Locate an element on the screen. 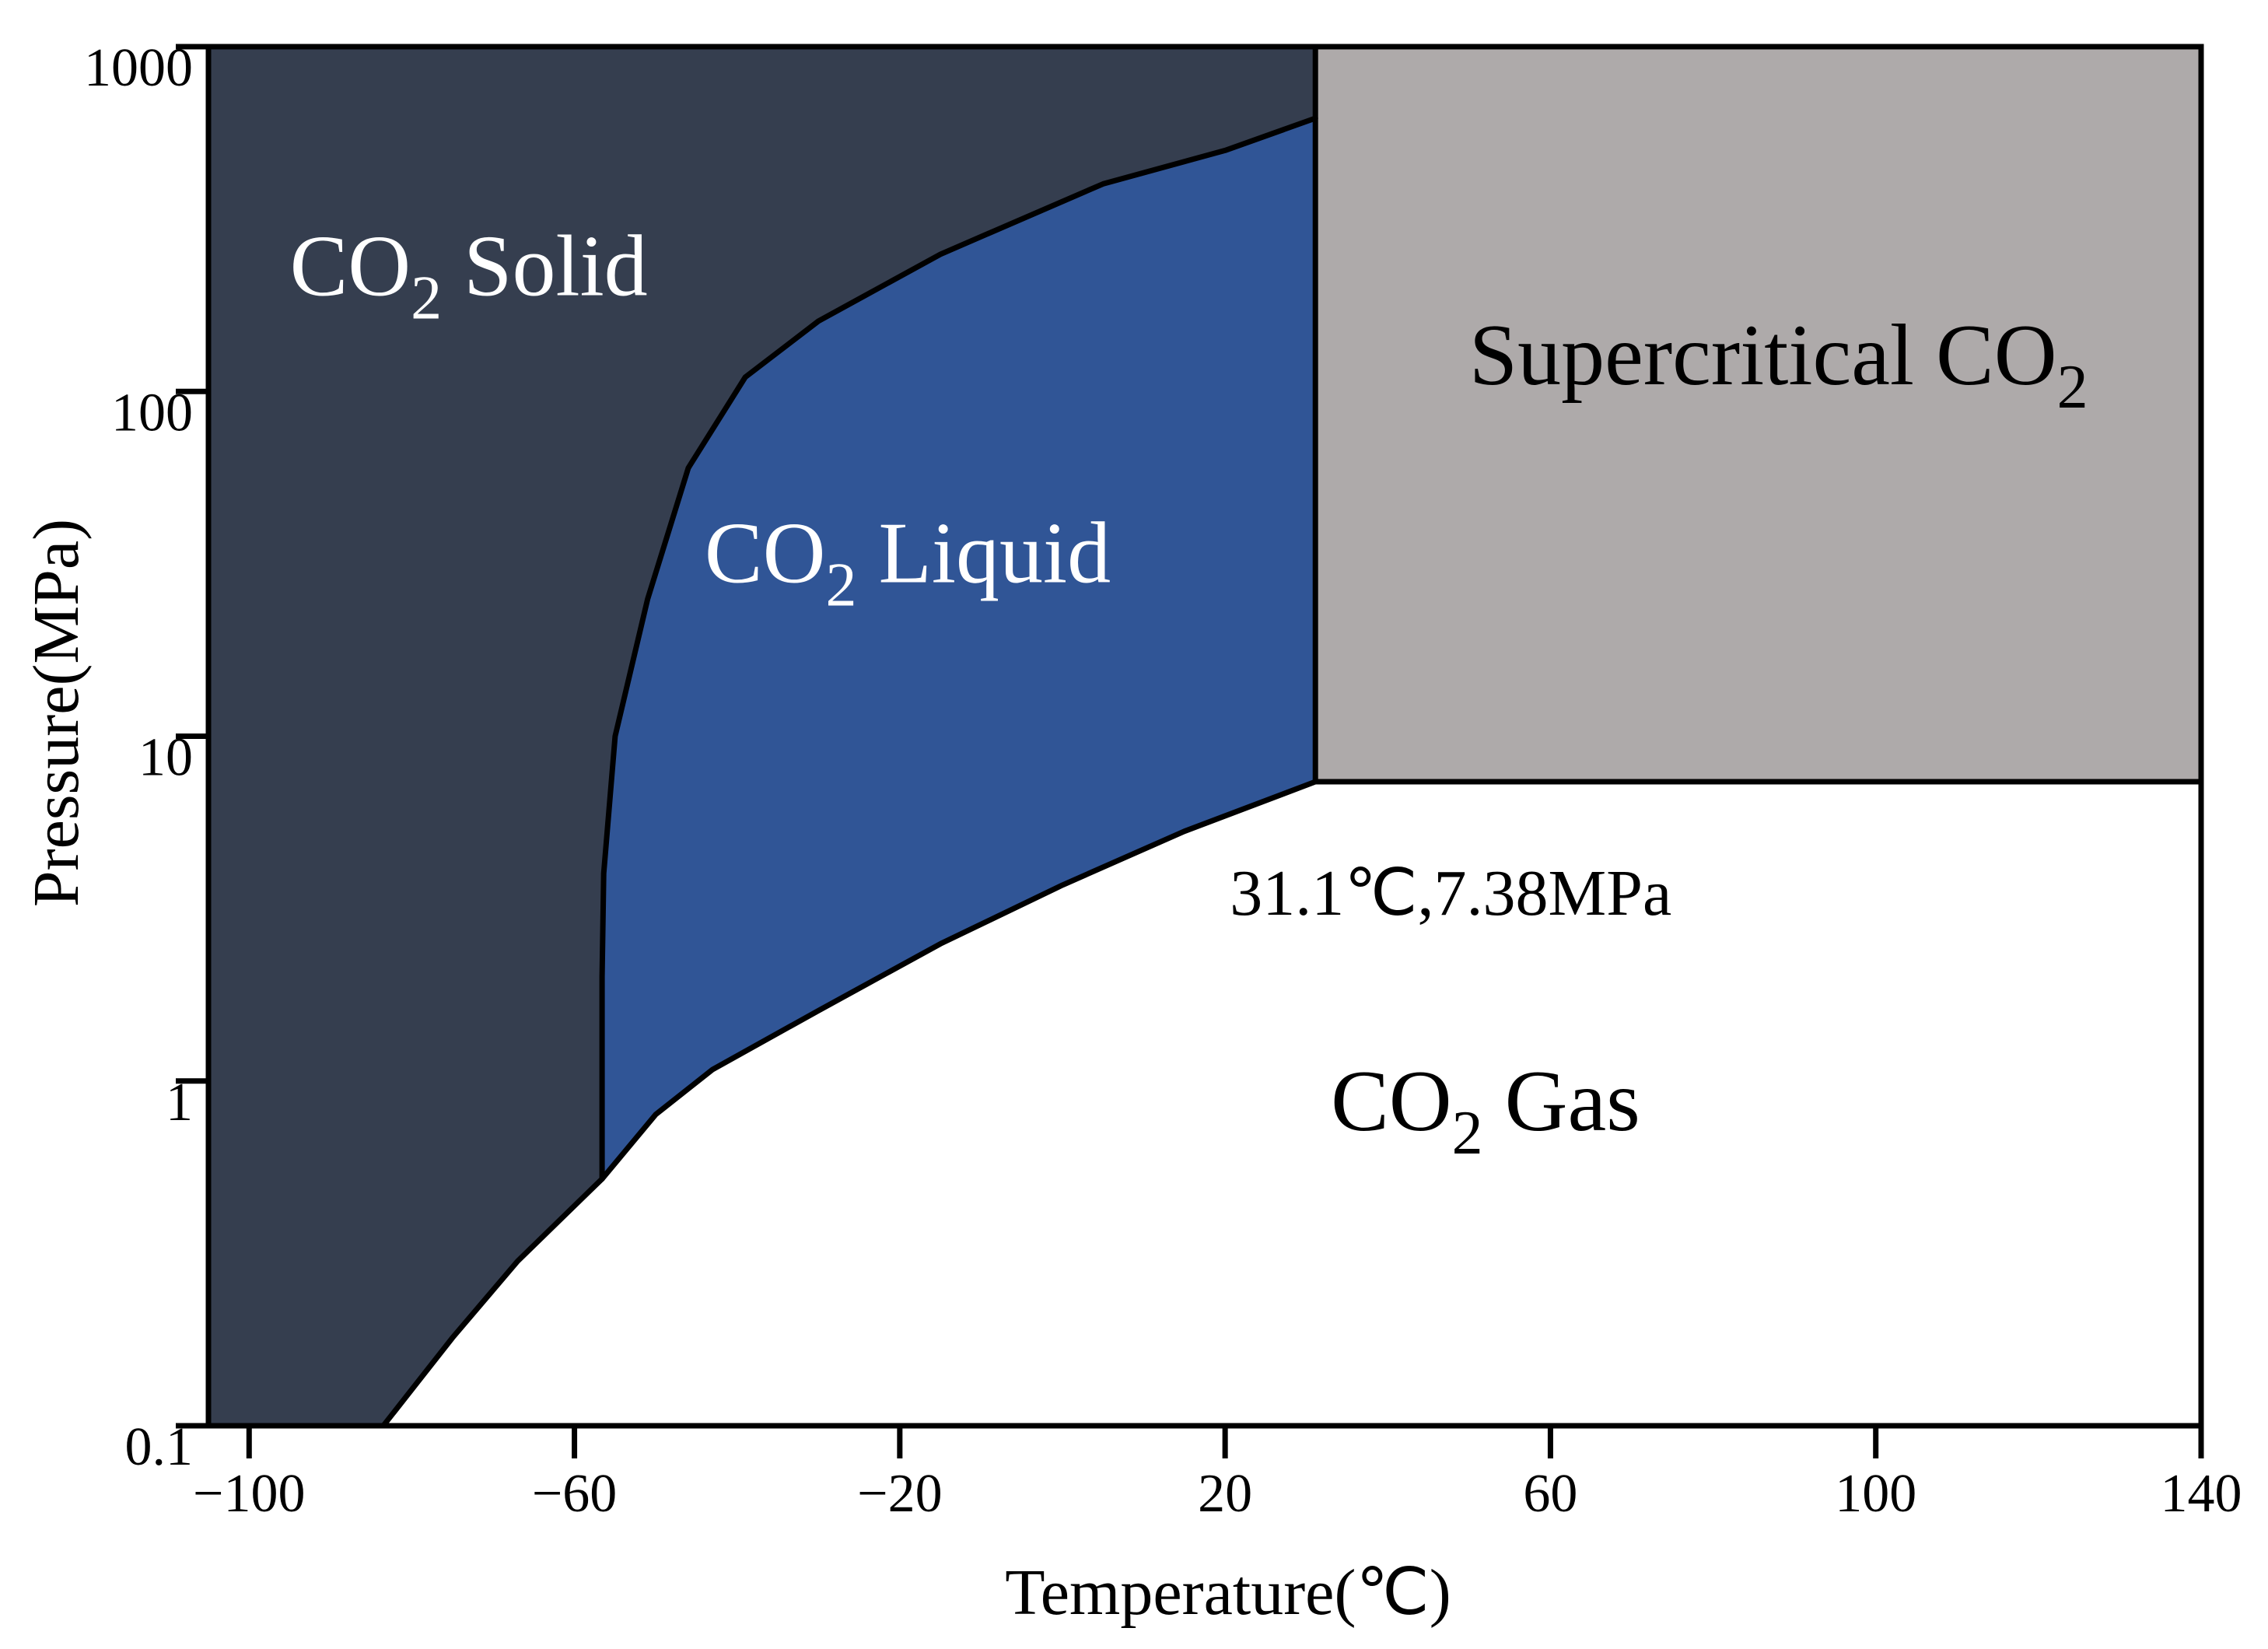 The width and height of the screenshot is (2268, 1649). y-tick-label: 1000 is located at coordinates (138, 68).